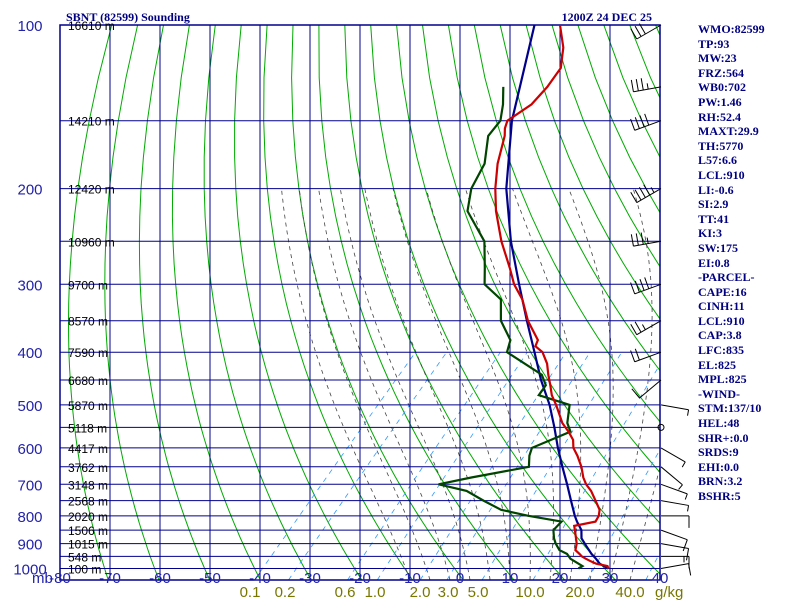 Image resolution: width=800 pixels, height=600 pixels. Describe the element at coordinates (629, 592) in the screenshot. I see `mixing-ratio-label: 40.0` at that location.